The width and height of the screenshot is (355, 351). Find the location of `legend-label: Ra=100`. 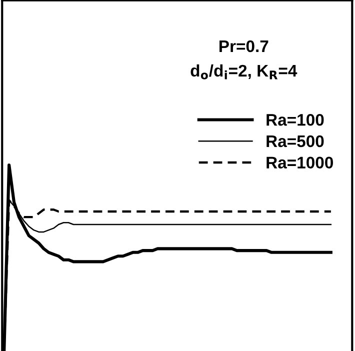

legend-label: Ra=100 is located at coordinates (295, 120).